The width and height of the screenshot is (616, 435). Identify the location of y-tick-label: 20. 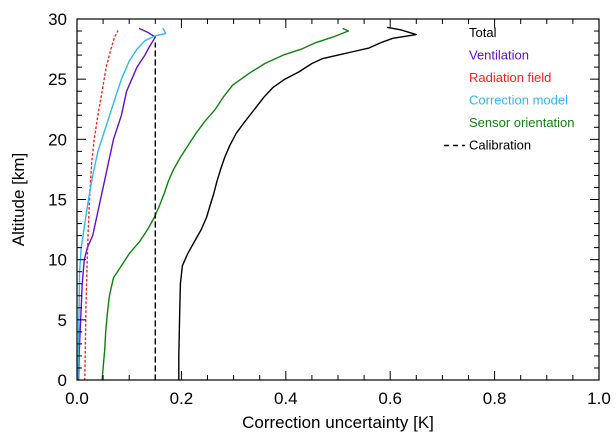
(57, 139).